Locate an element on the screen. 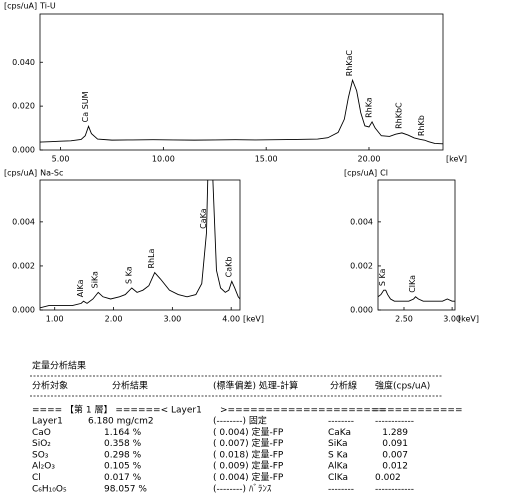  table-header: 強度(cps/uA) is located at coordinates (402, 386).